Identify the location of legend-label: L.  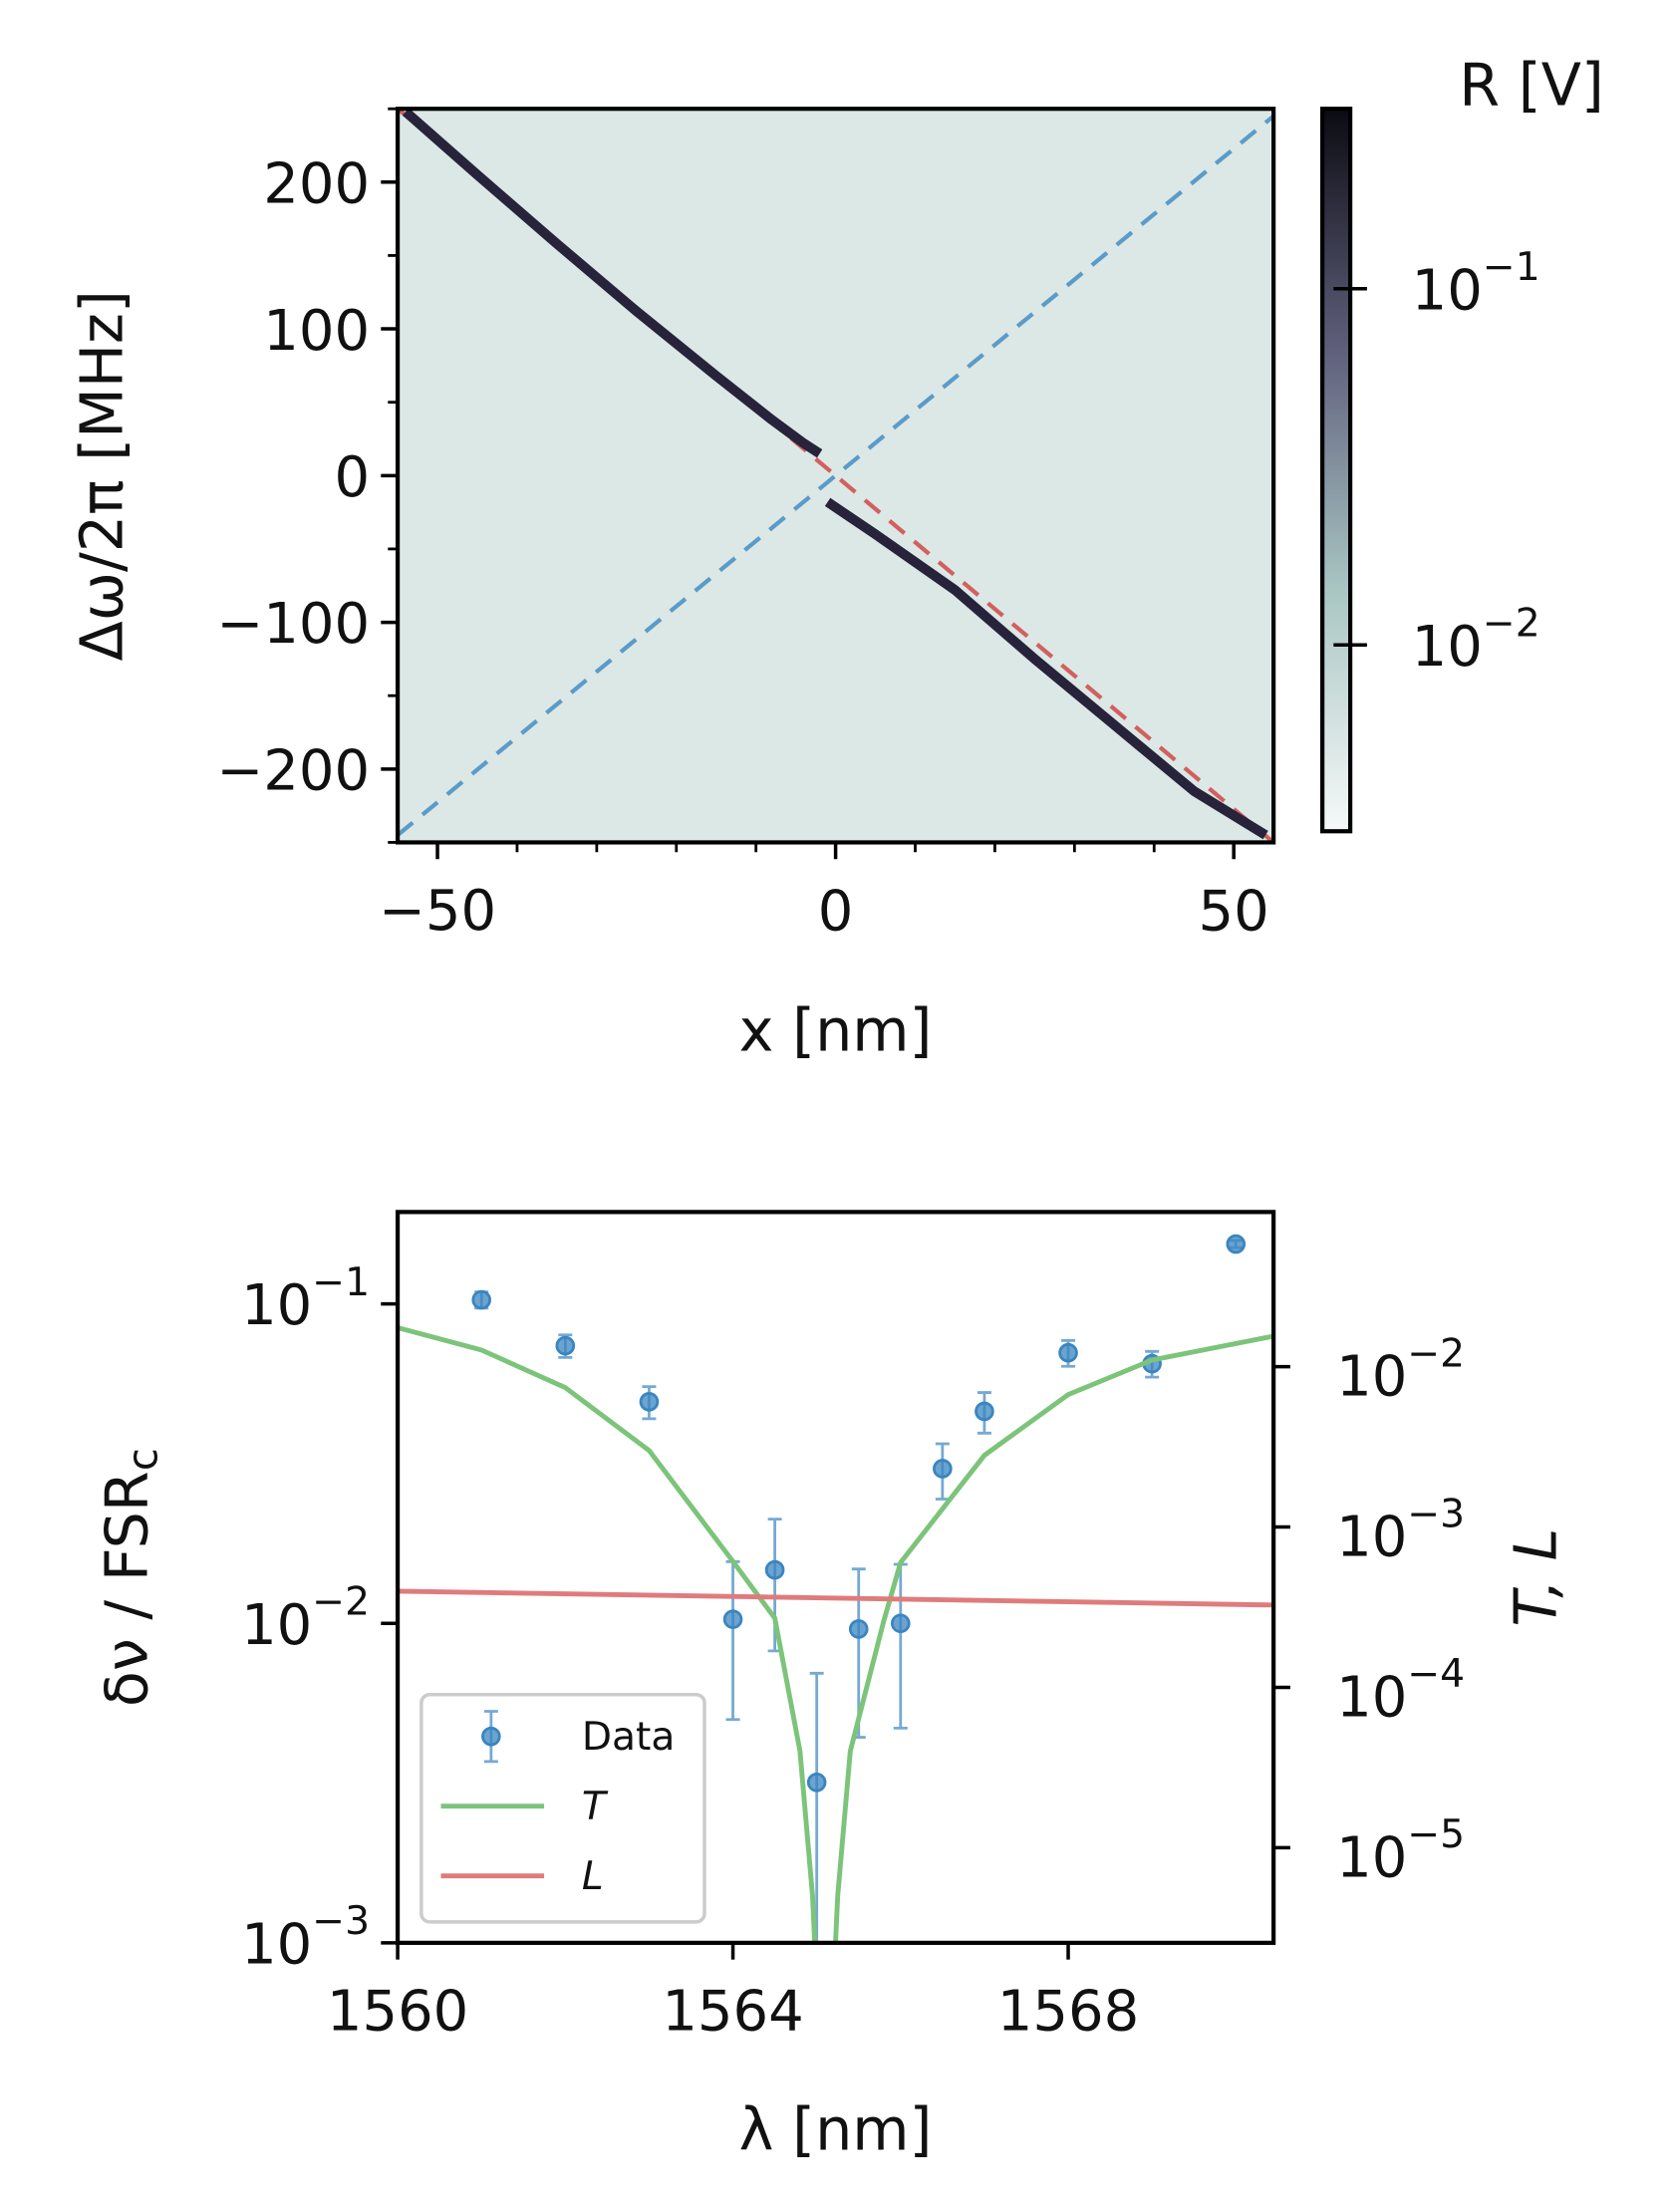
(593, 1877).